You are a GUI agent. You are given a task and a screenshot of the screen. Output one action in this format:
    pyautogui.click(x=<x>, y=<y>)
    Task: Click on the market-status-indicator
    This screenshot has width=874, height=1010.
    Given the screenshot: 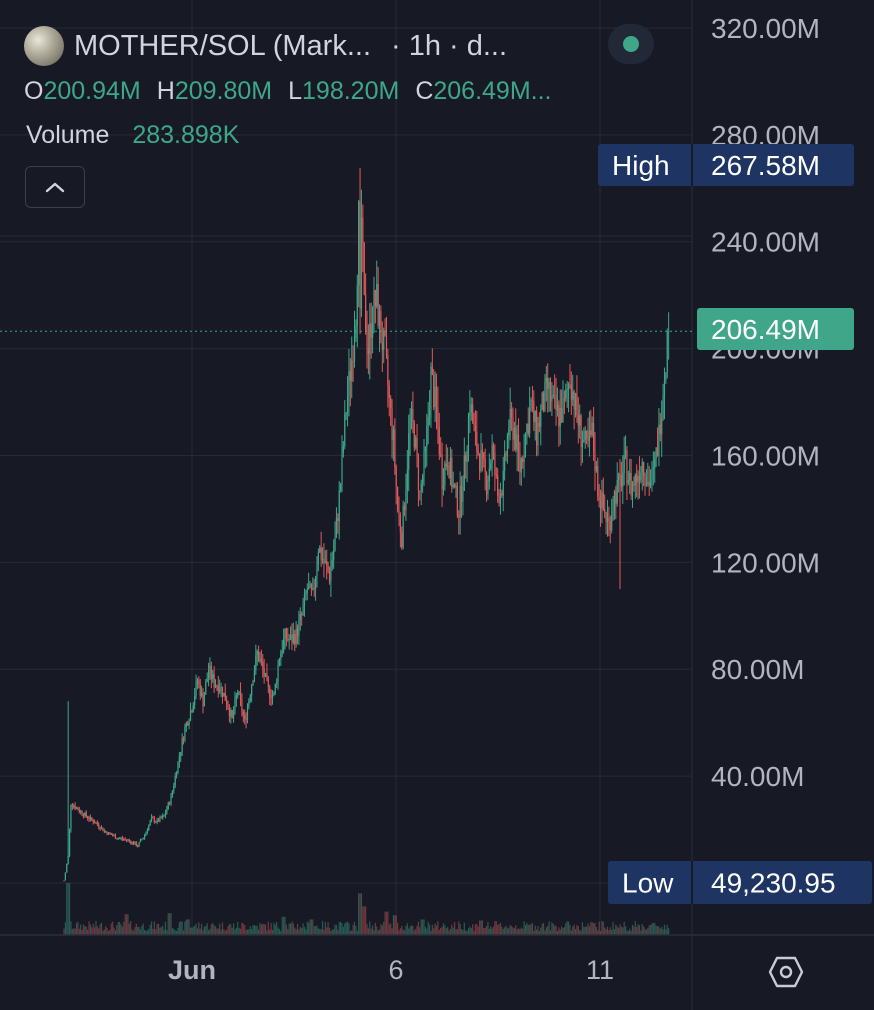 What is the action you would take?
    pyautogui.click(x=631, y=44)
    